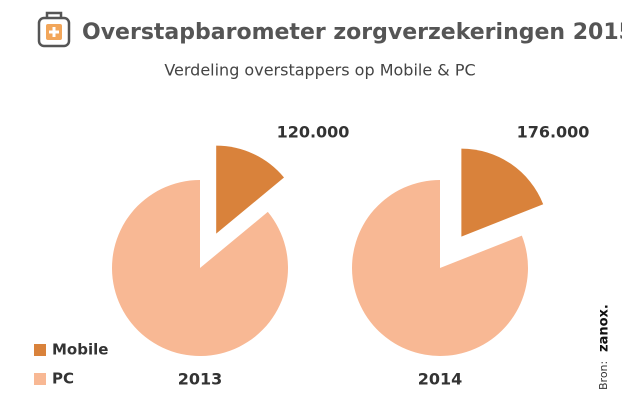  I want to click on source-brand: zanox., so click(604, 328).